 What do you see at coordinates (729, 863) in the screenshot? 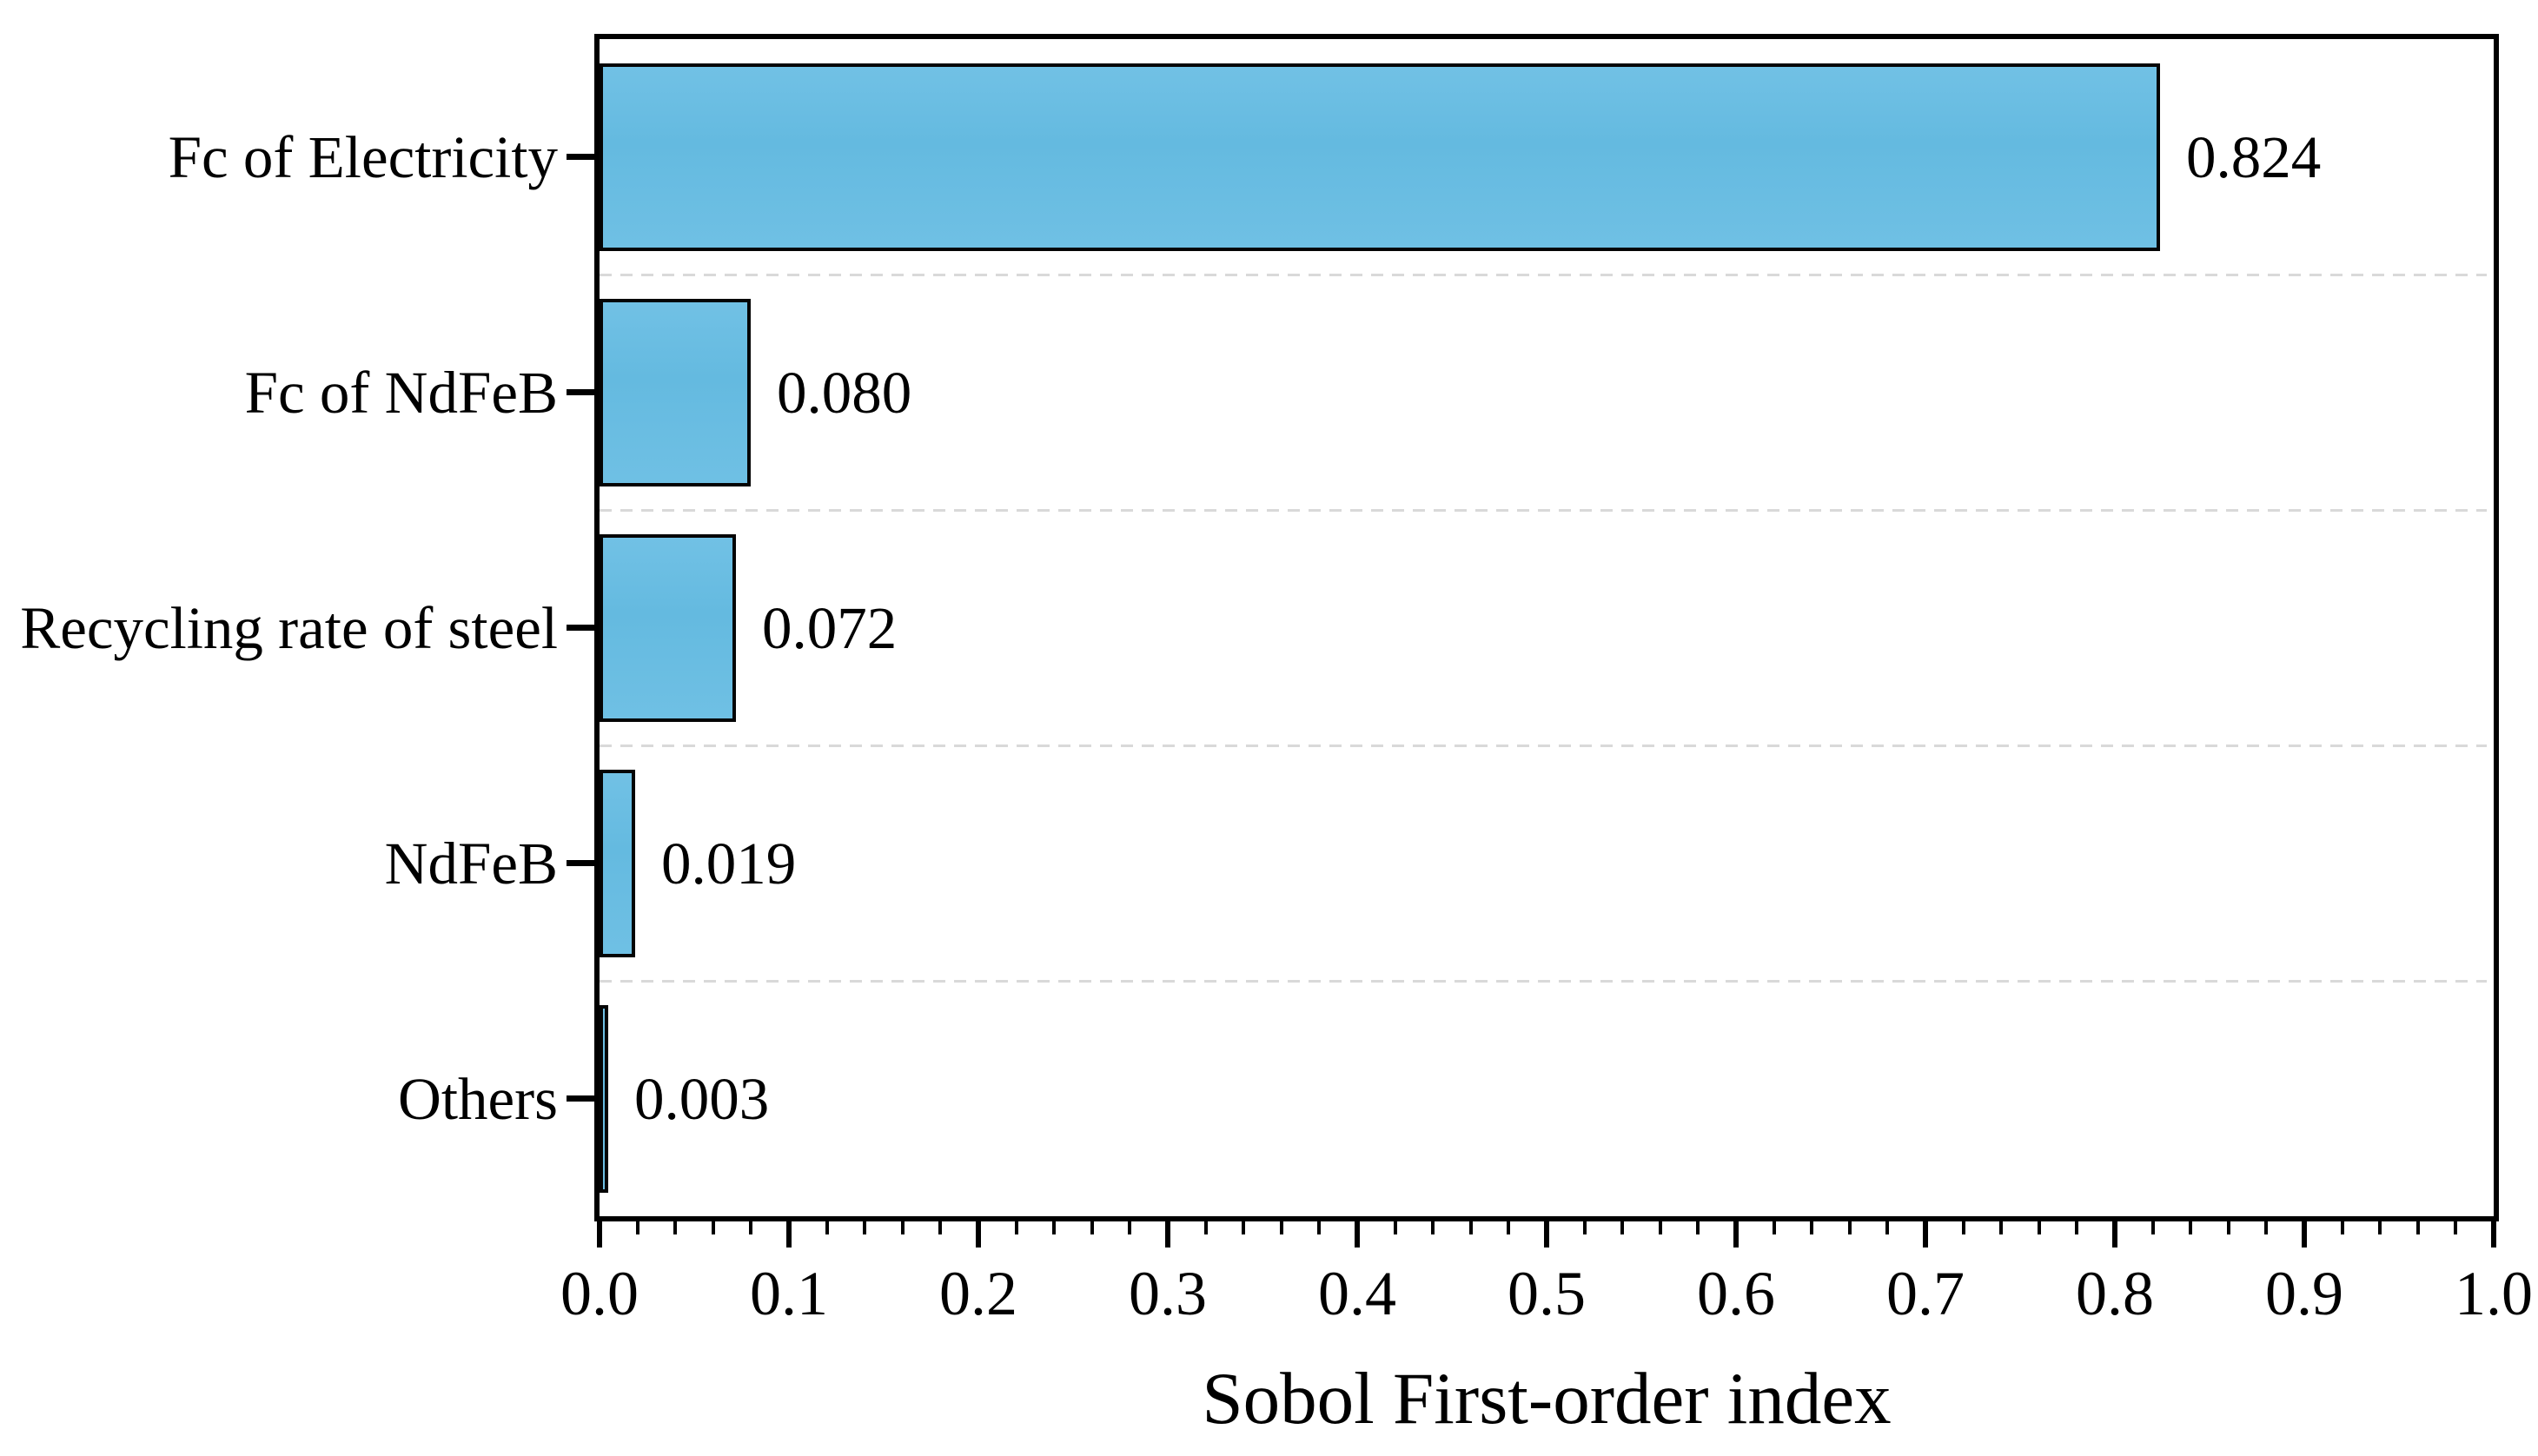
I see `bar-value-label: 0.019` at bounding box center [729, 863].